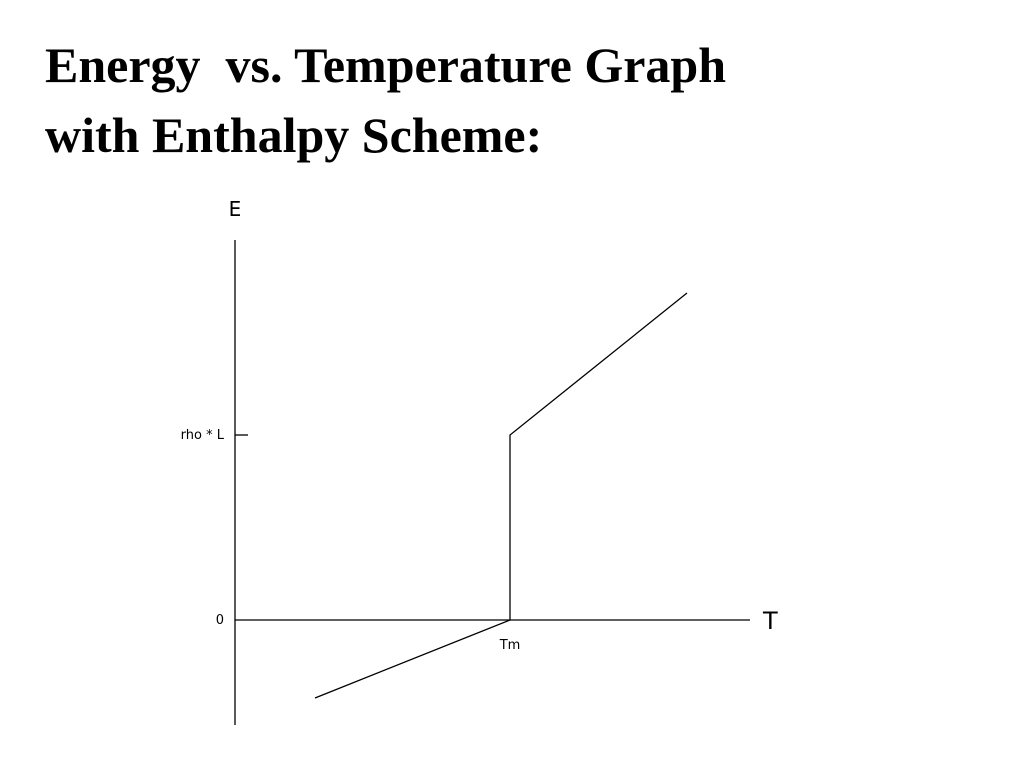 The image size is (1024, 773). Describe the element at coordinates (293, 135) in the screenshot. I see `title-line: with Enthalpy Scheme:` at that location.